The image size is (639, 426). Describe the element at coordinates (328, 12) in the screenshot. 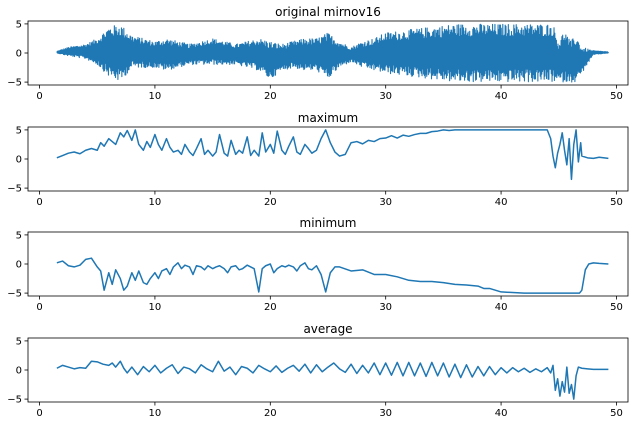

I see `chart-title: original mirnov16` at that location.